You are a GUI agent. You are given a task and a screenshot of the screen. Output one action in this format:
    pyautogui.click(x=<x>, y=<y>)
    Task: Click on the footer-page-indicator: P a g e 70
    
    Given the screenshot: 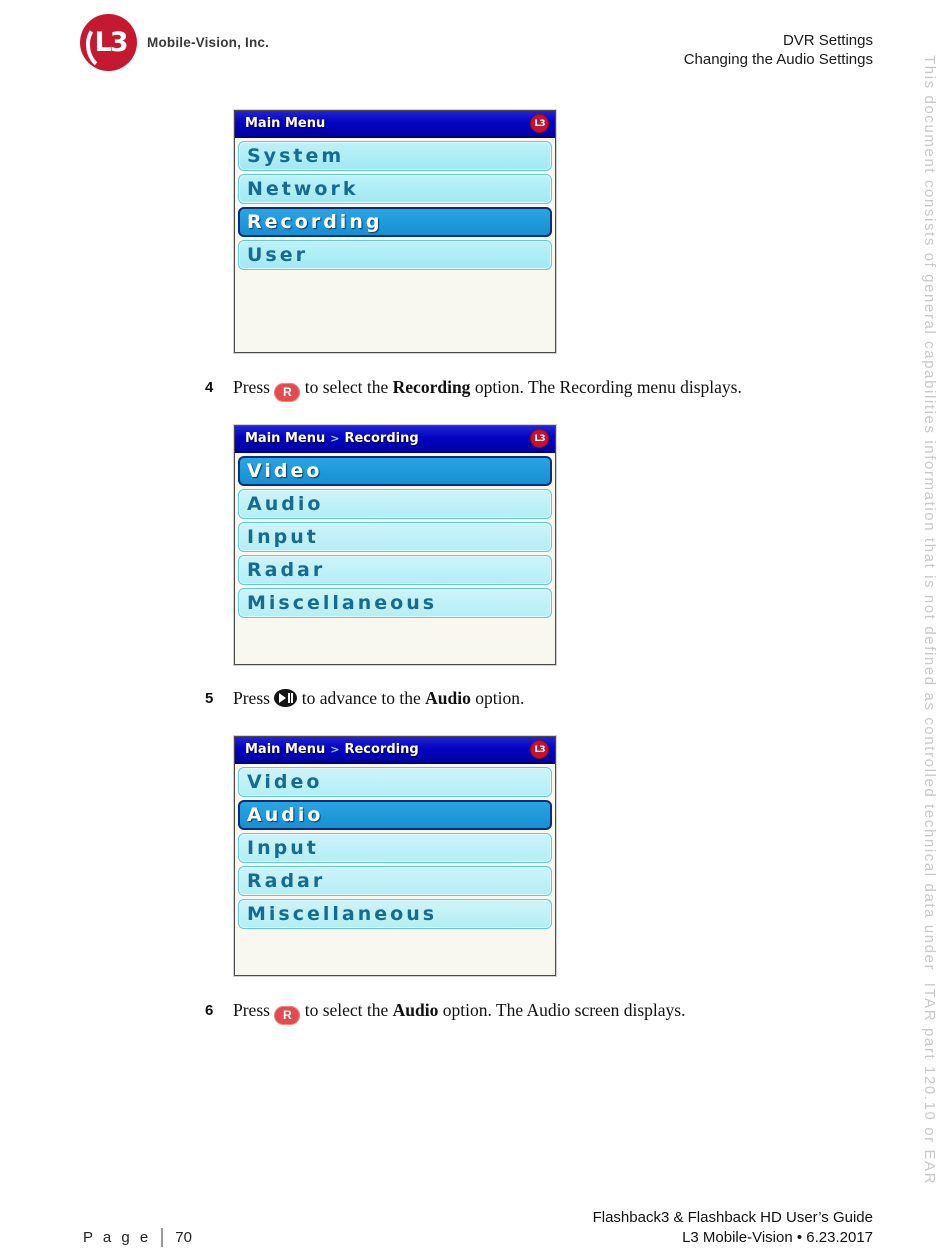 What is the action you would take?
    pyautogui.click(x=137, y=1237)
    